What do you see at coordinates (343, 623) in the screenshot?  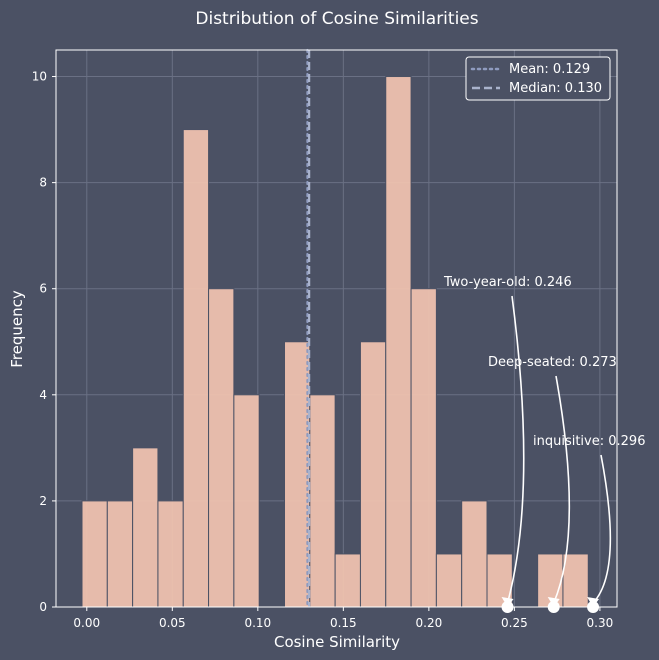 I see `x-tick-label: 0.15` at bounding box center [343, 623].